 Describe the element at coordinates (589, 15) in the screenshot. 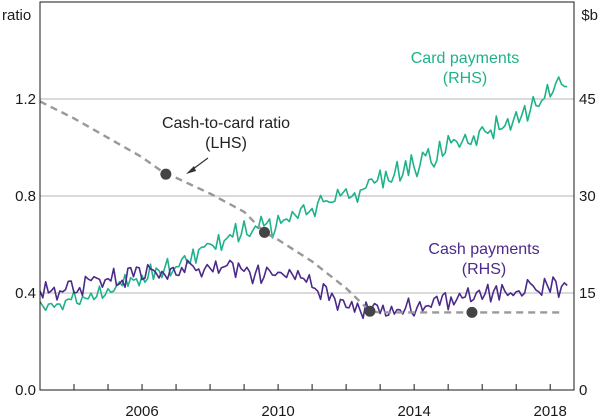

I see `right-axis-title: $b` at that location.